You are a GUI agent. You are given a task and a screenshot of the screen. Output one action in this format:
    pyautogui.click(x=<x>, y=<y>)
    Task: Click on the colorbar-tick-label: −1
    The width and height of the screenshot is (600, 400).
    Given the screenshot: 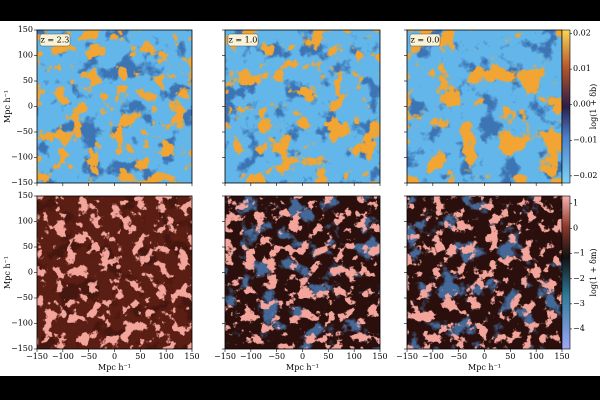 What is the action you would take?
    pyautogui.click(x=579, y=253)
    